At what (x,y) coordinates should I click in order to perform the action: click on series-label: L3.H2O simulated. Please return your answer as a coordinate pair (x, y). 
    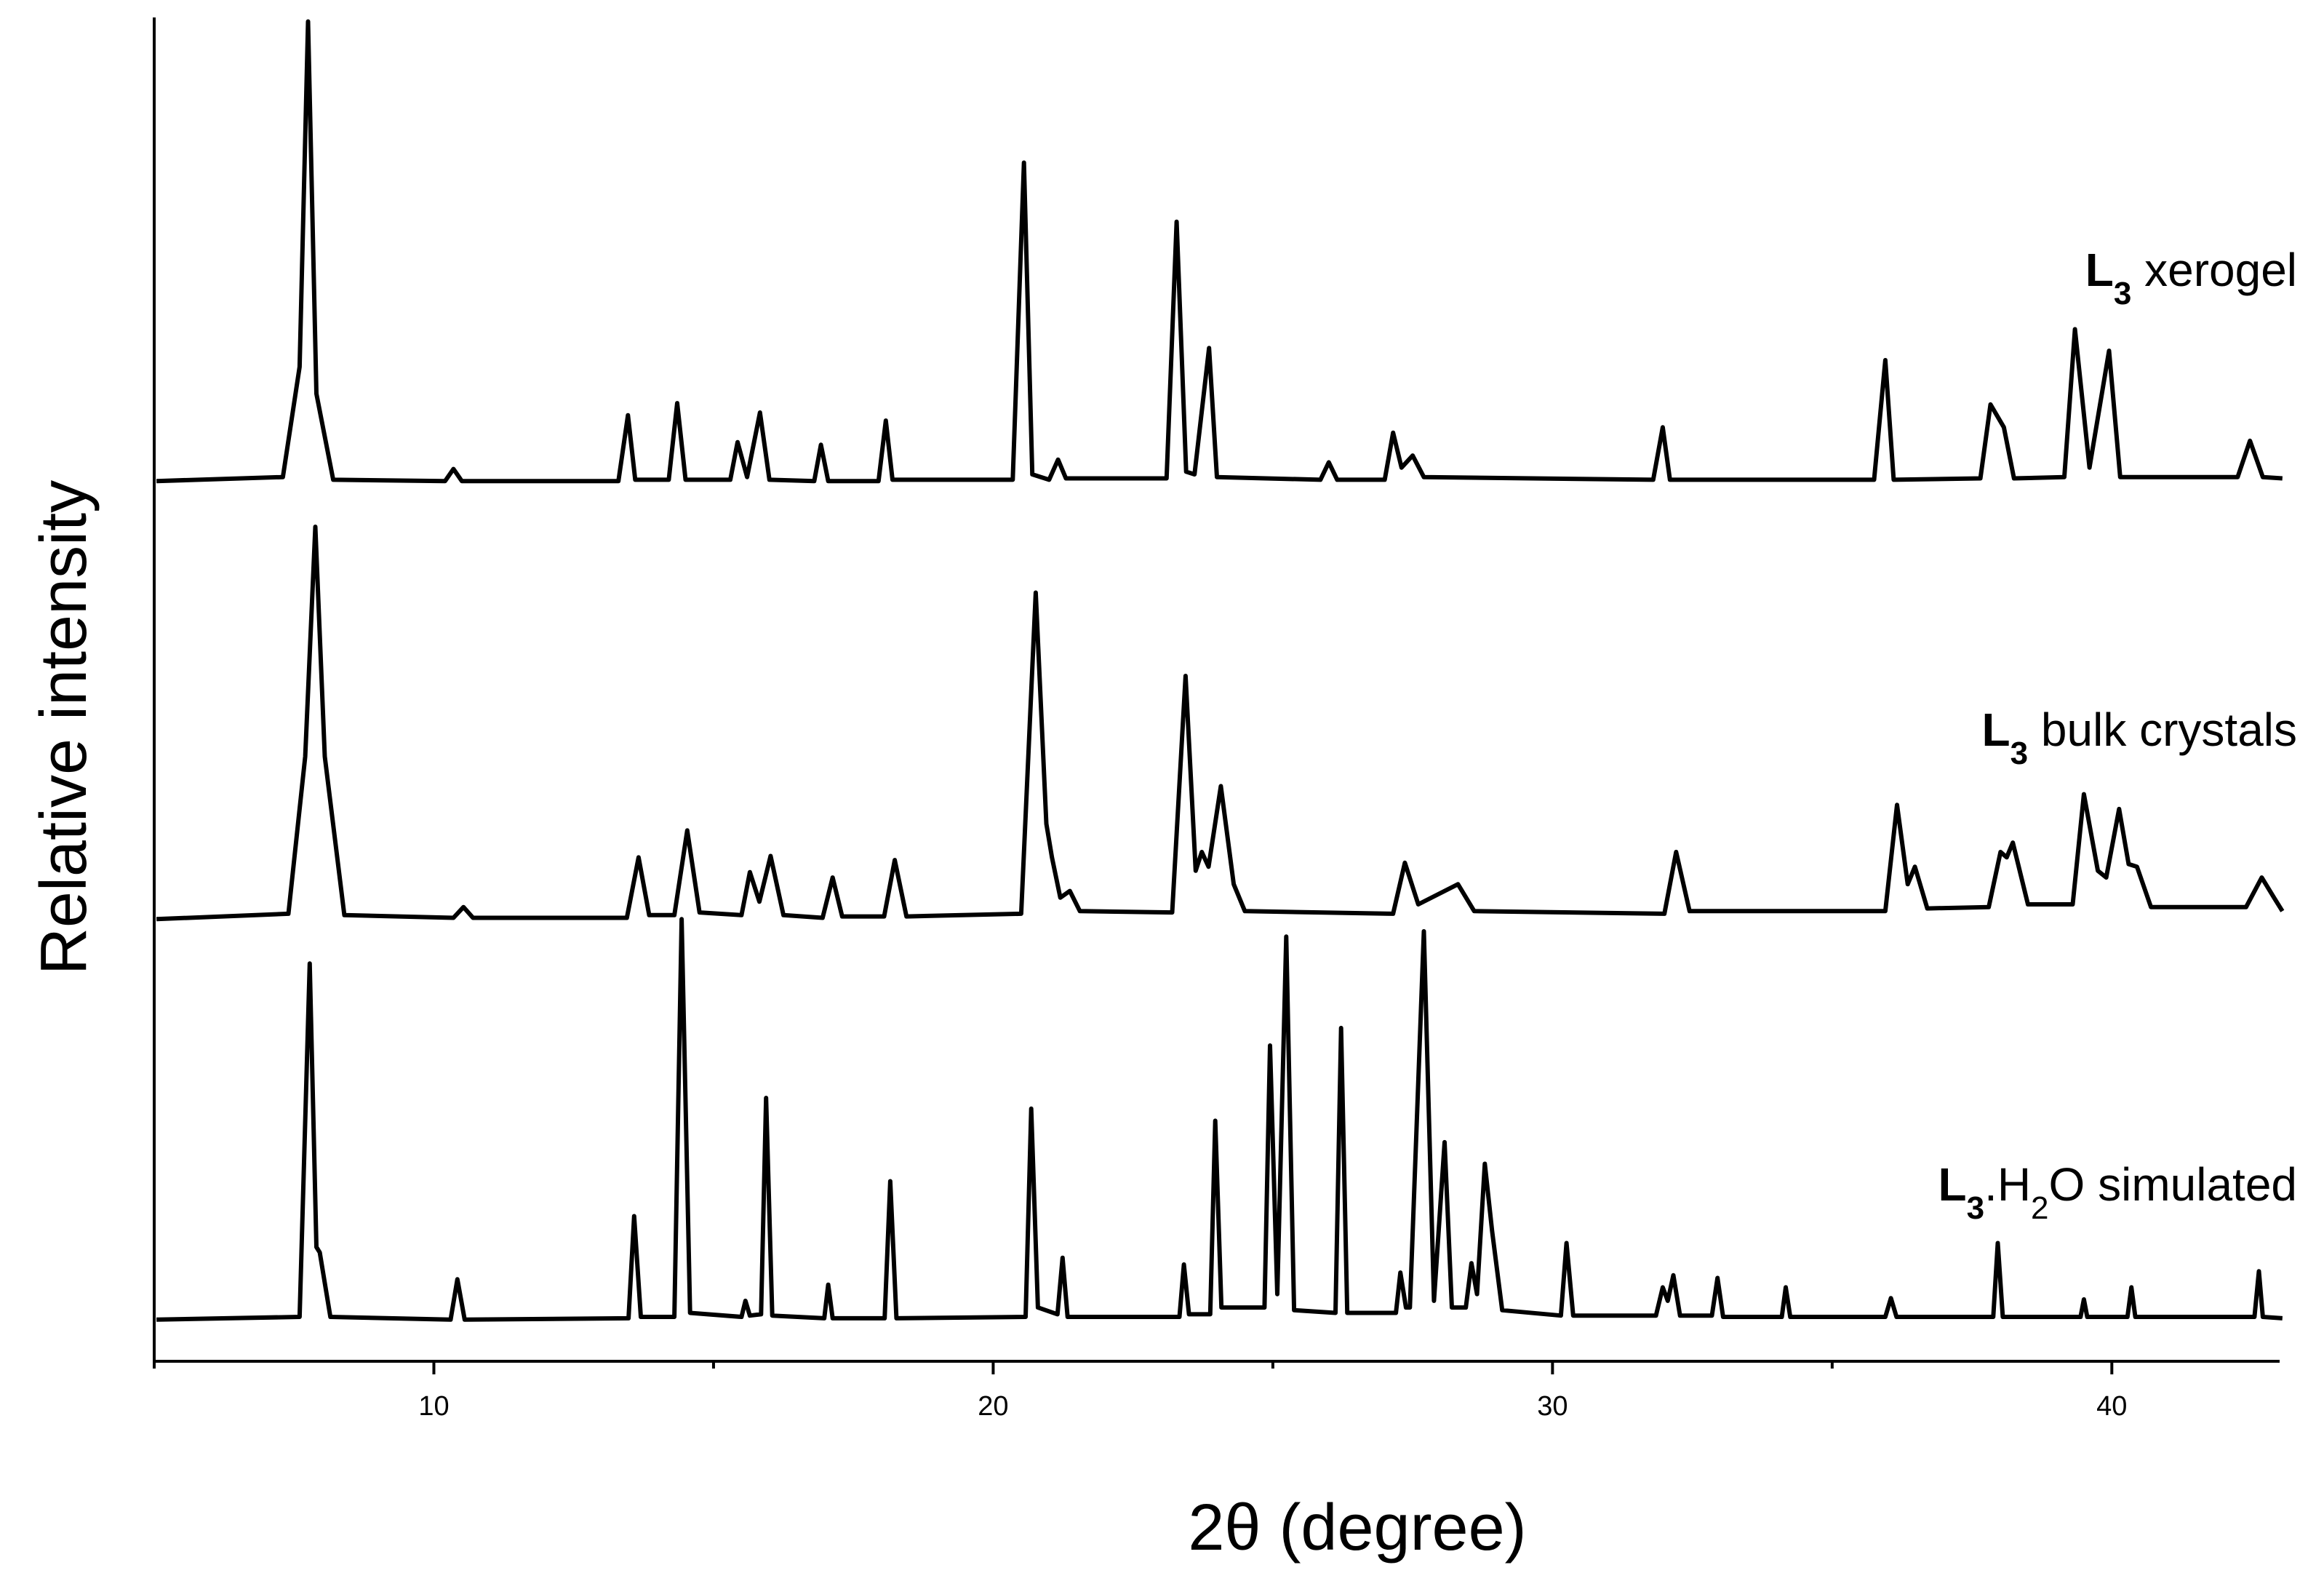
    Looking at the image, I should click on (2117, 1192).